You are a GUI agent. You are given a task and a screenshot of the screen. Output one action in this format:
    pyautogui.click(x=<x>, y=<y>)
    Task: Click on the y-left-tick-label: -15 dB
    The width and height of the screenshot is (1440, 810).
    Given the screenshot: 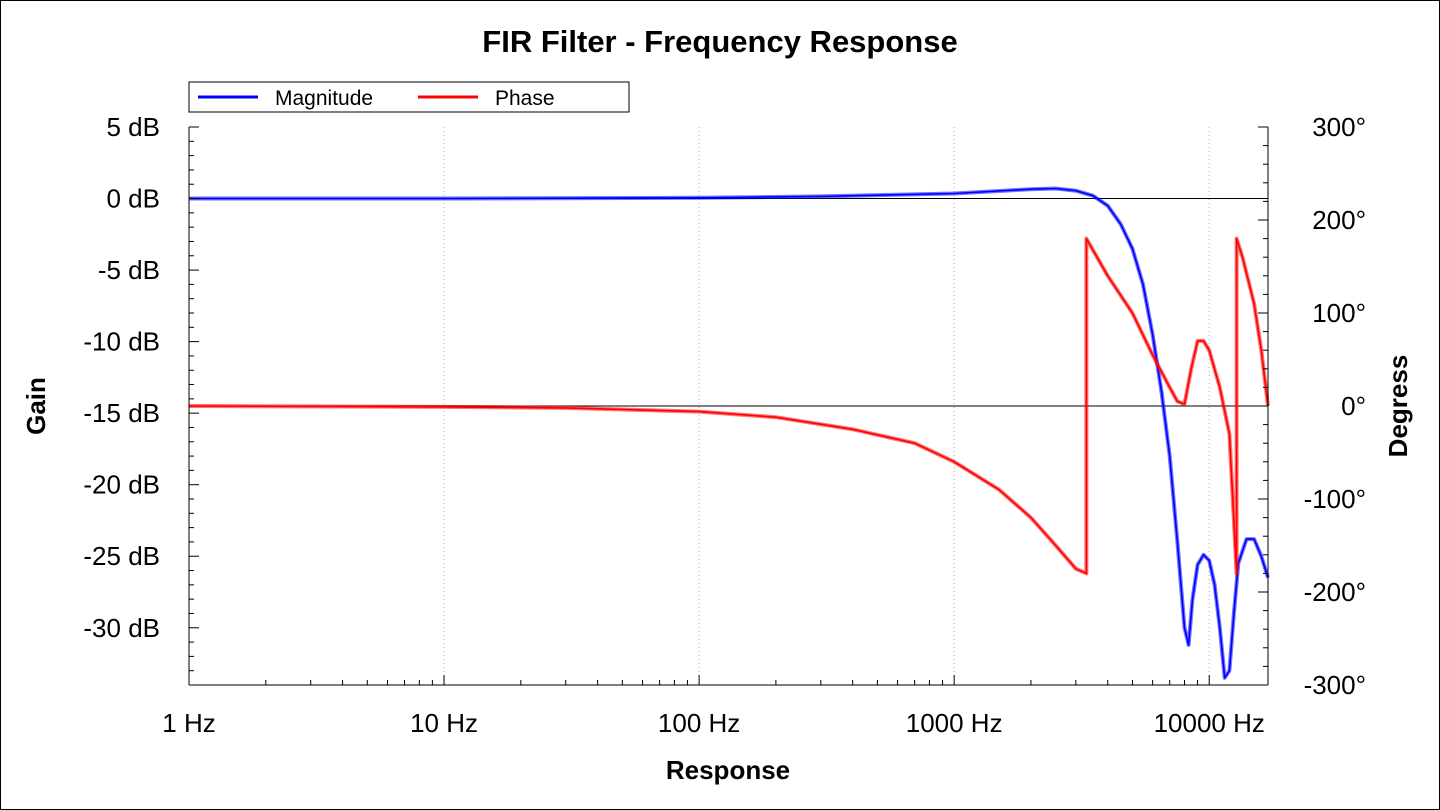 What is the action you would take?
    pyautogui.click(x=121, y=413)
    